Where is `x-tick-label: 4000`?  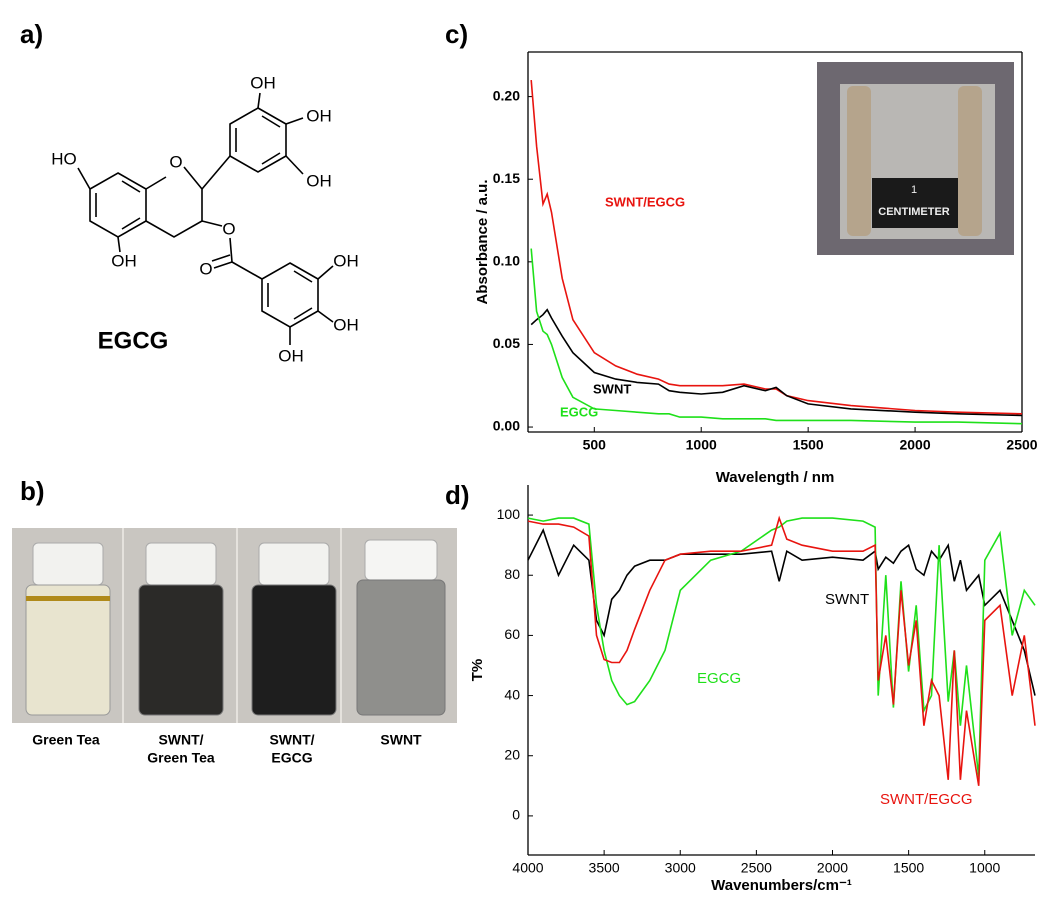 x-tick-label: 4000 is located at coordinates (527, 868).